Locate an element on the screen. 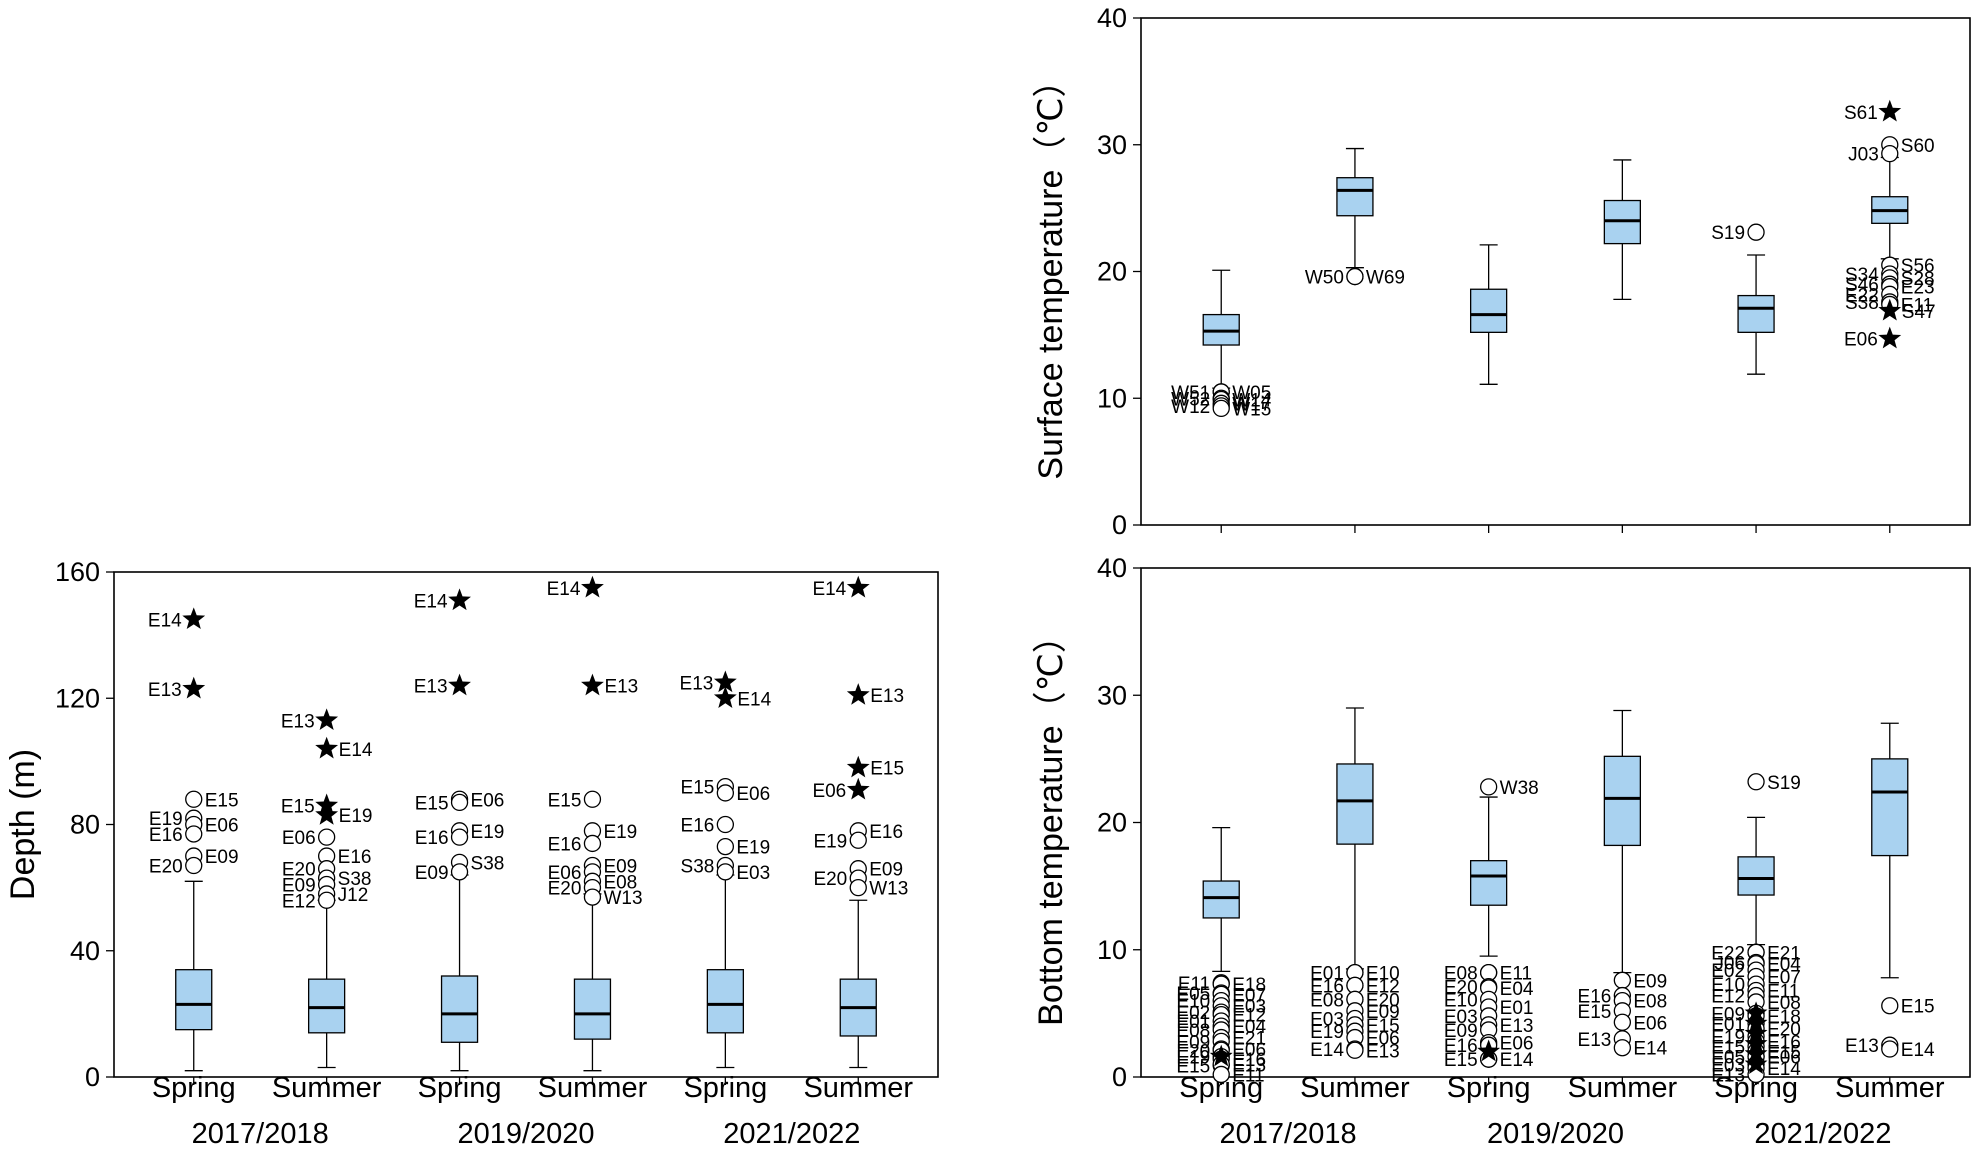  outlier-label: W05 is located at coordinates (1251, 393).